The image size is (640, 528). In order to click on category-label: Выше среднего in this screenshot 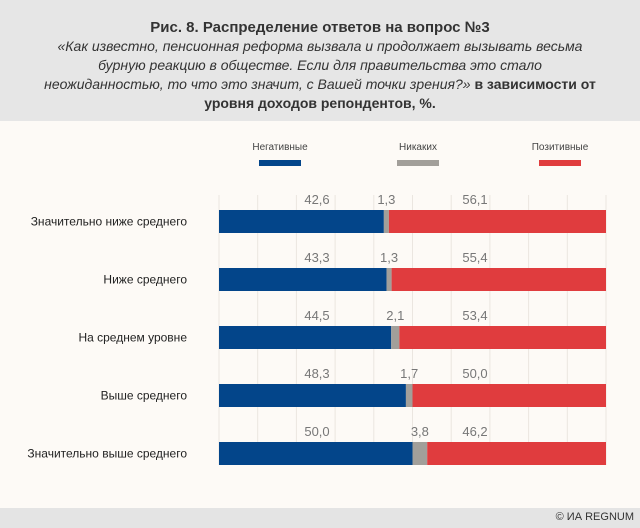, I will do `click(144, 396)`.